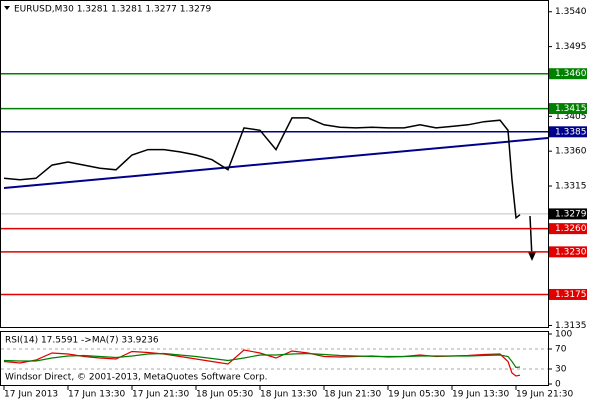 The image size is (590, 404). What do you see at coordinates (96, 395) in the screenshot?
I see `x-tick-label: 17 Jun 13:30` at bounding box center [96, 395].